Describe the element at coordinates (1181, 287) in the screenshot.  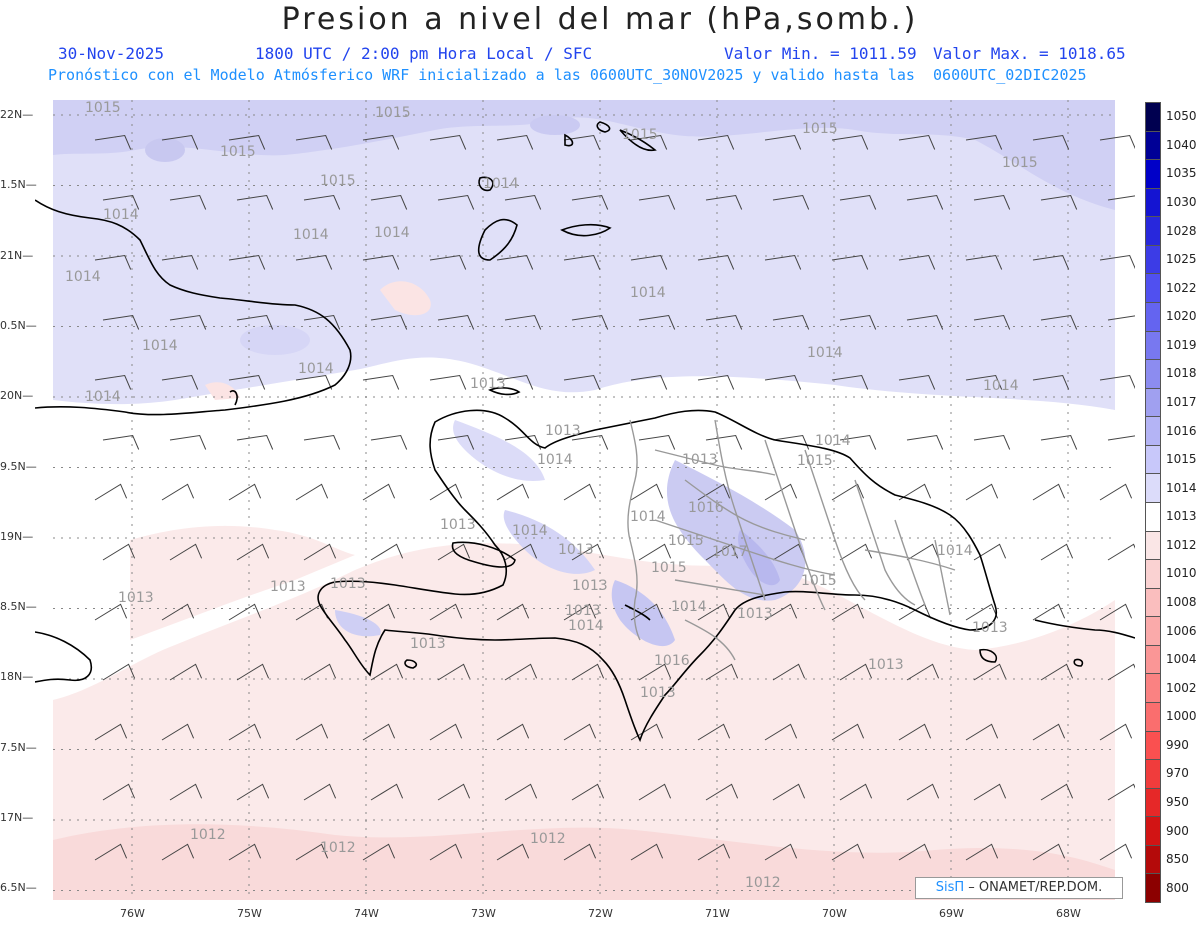
I see `legend-label: 1022` at that location.